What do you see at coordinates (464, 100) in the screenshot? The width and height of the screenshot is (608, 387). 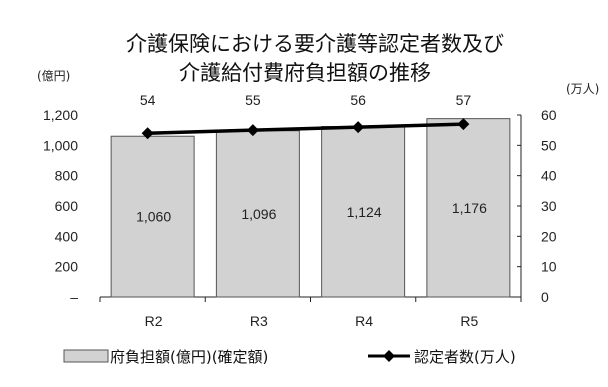 I see `line-value-label: 57` at bounding box center [464, 100].